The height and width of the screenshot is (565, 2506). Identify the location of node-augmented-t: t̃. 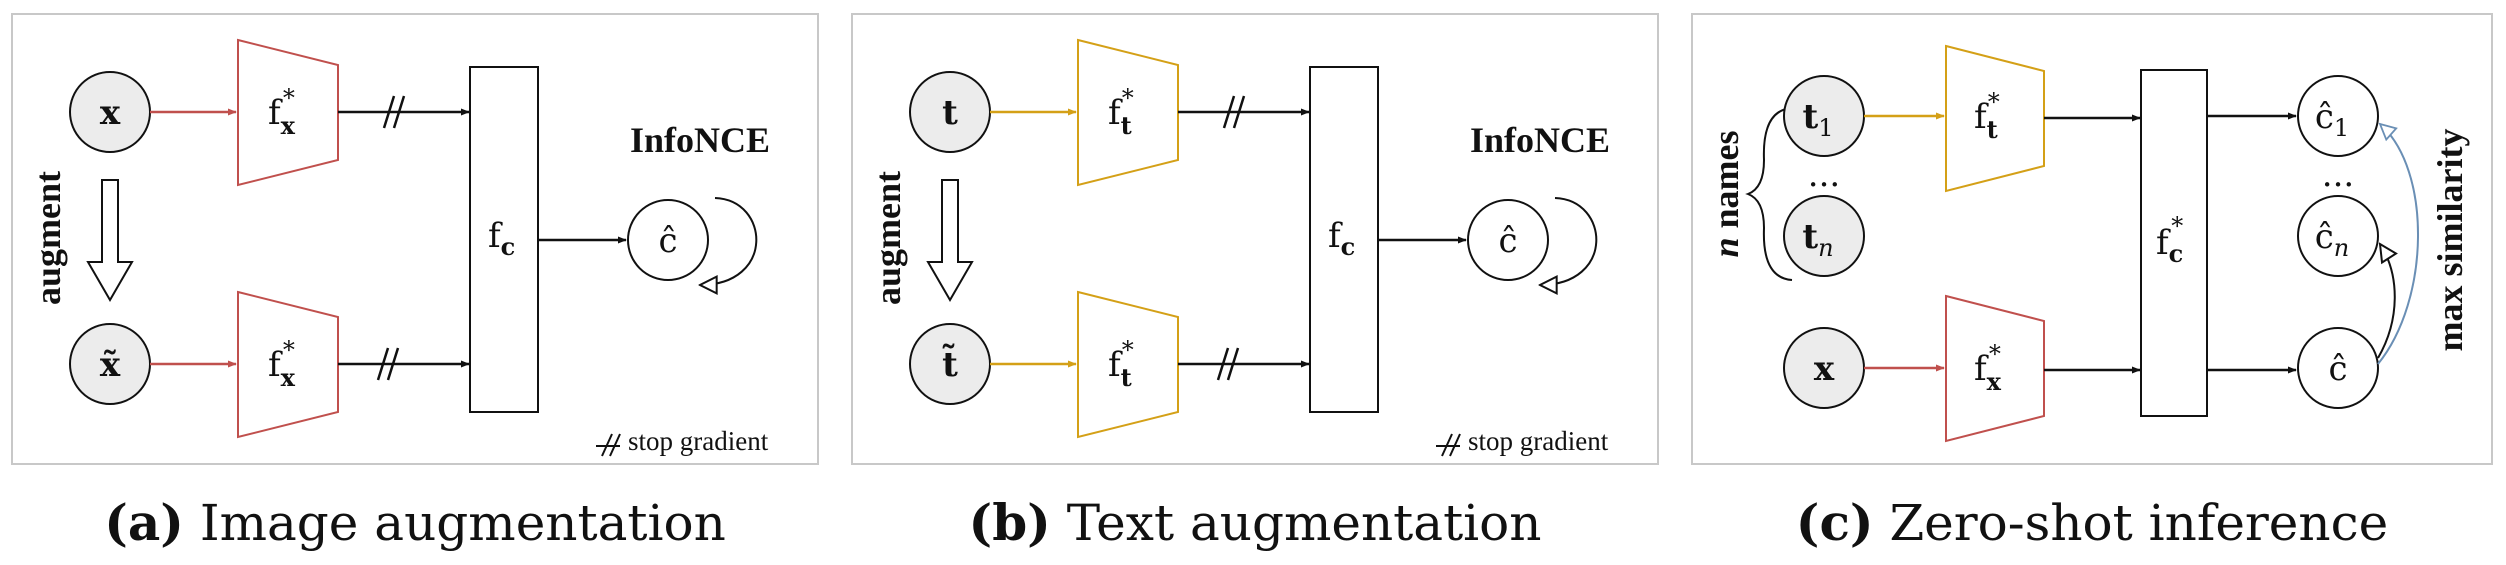
(950, 364).